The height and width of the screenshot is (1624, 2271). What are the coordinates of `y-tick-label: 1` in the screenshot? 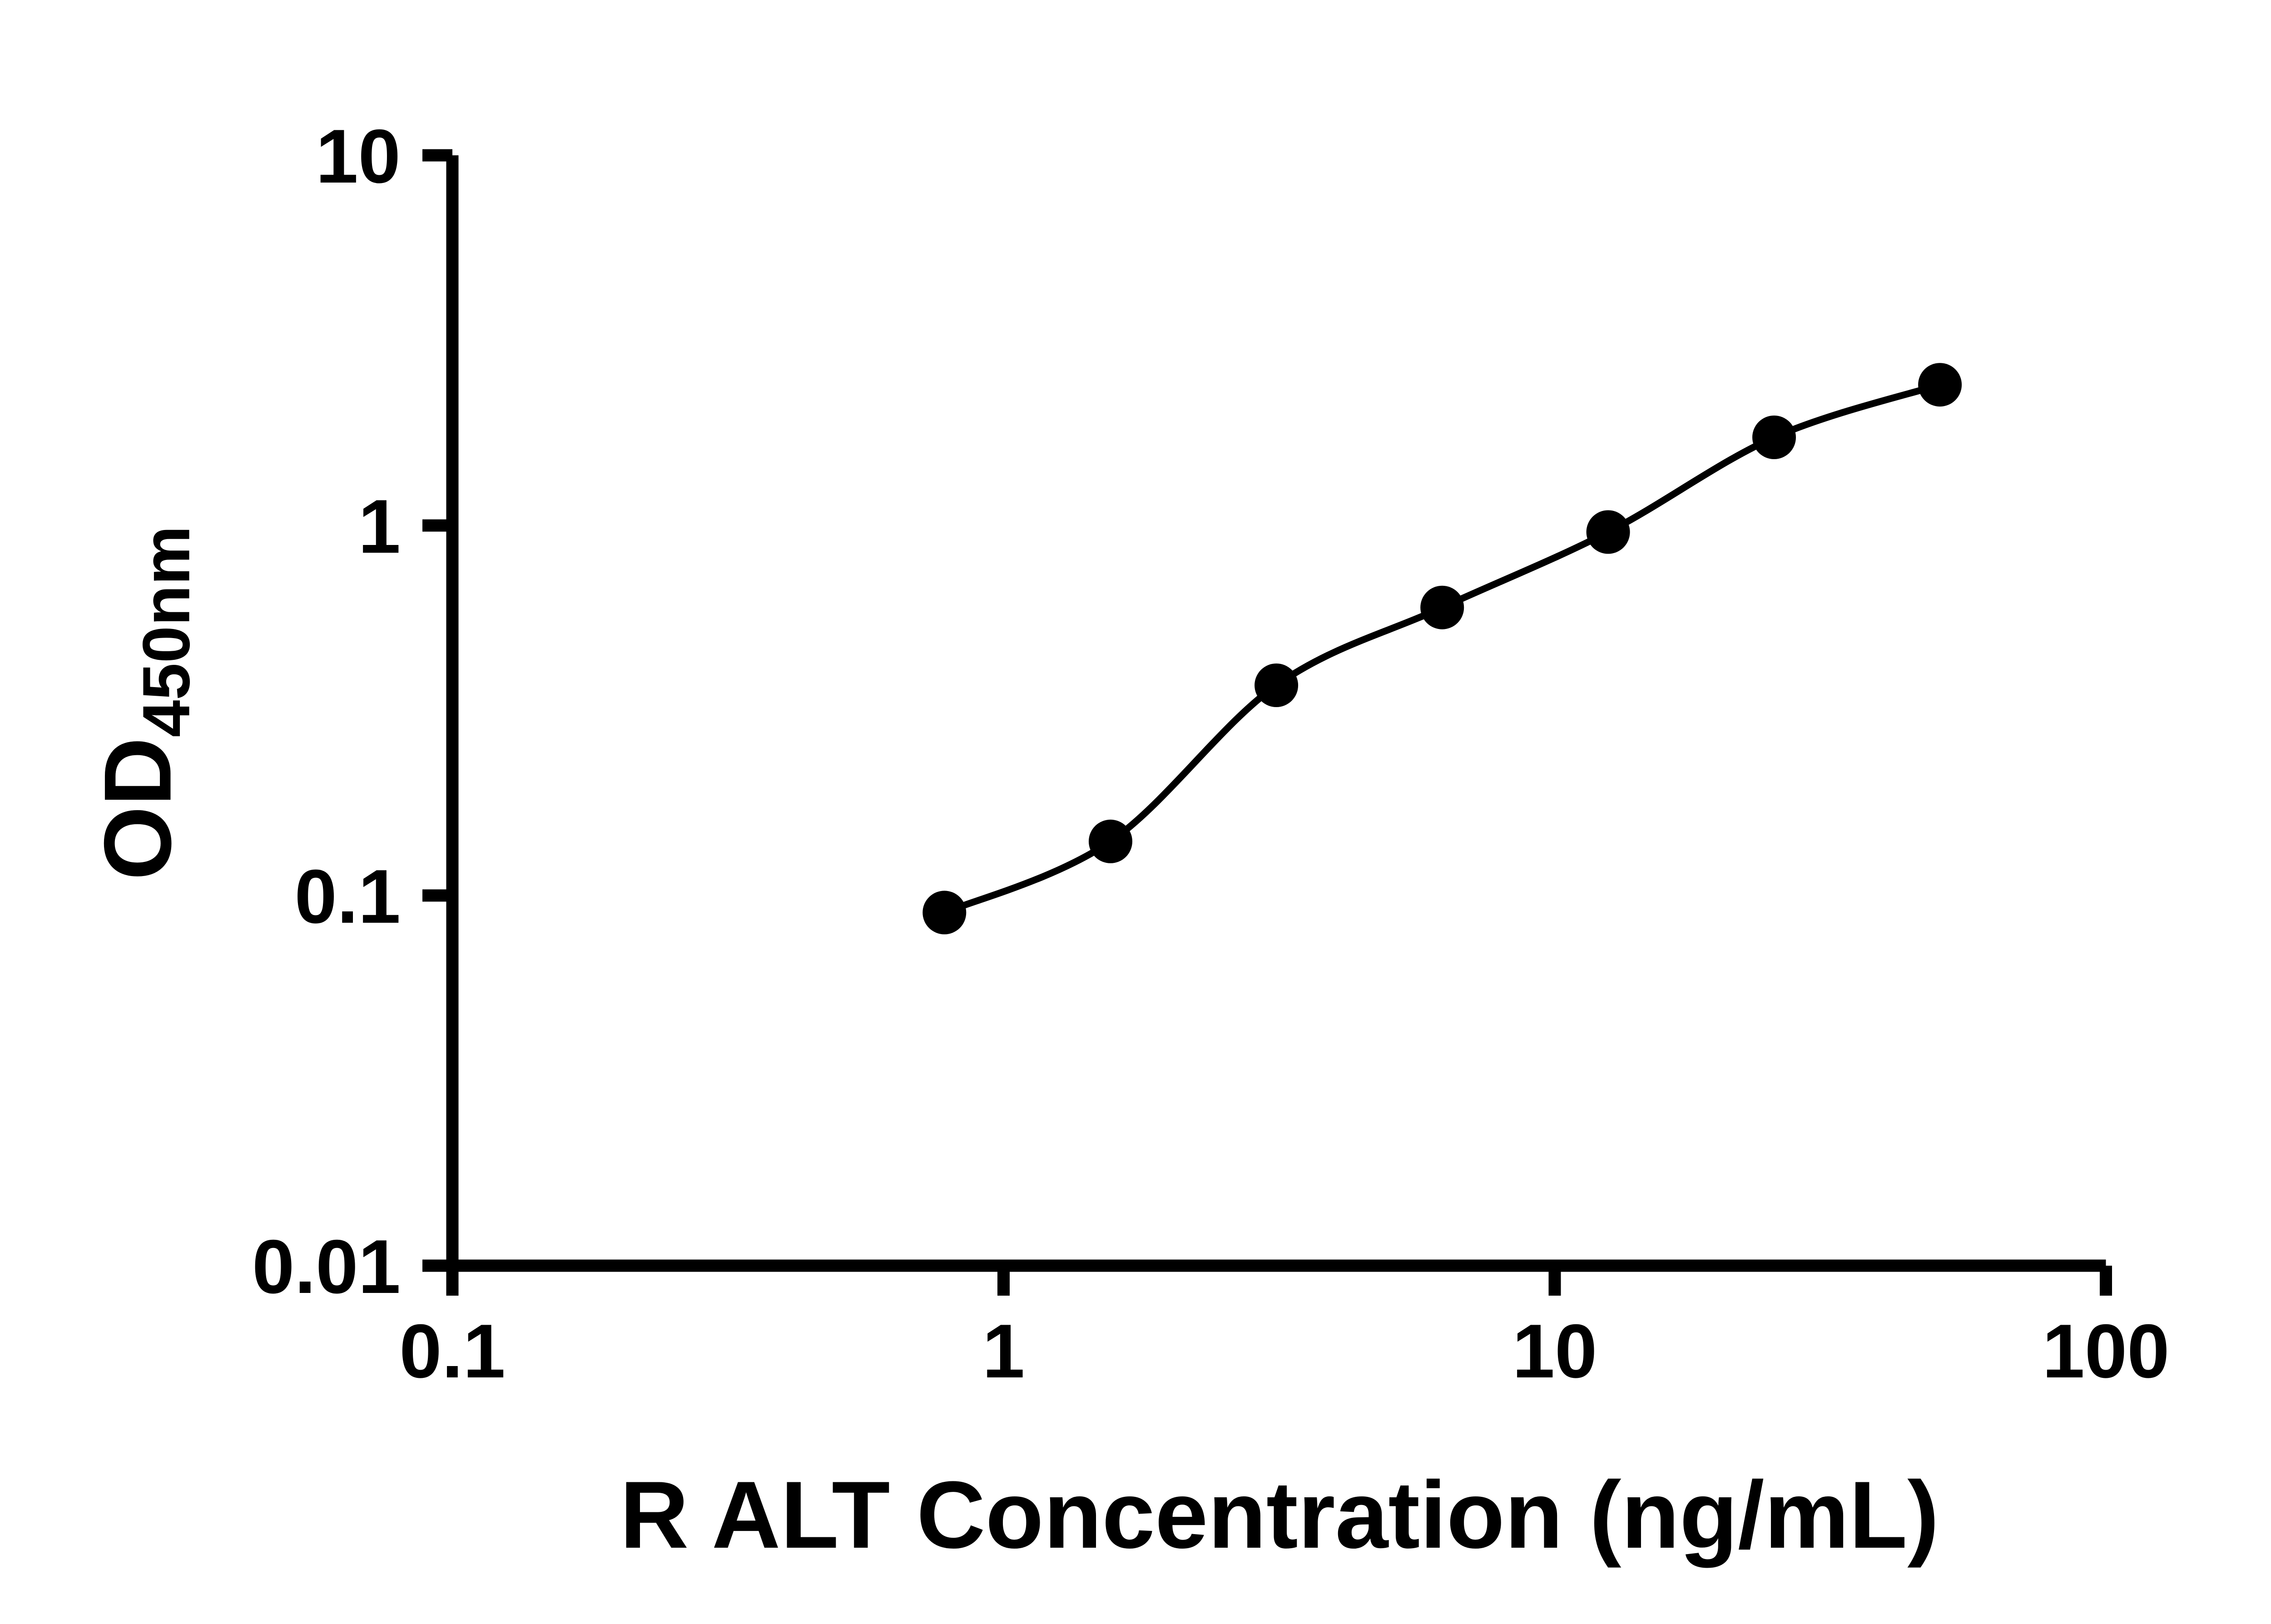 It's located at (379, 526).